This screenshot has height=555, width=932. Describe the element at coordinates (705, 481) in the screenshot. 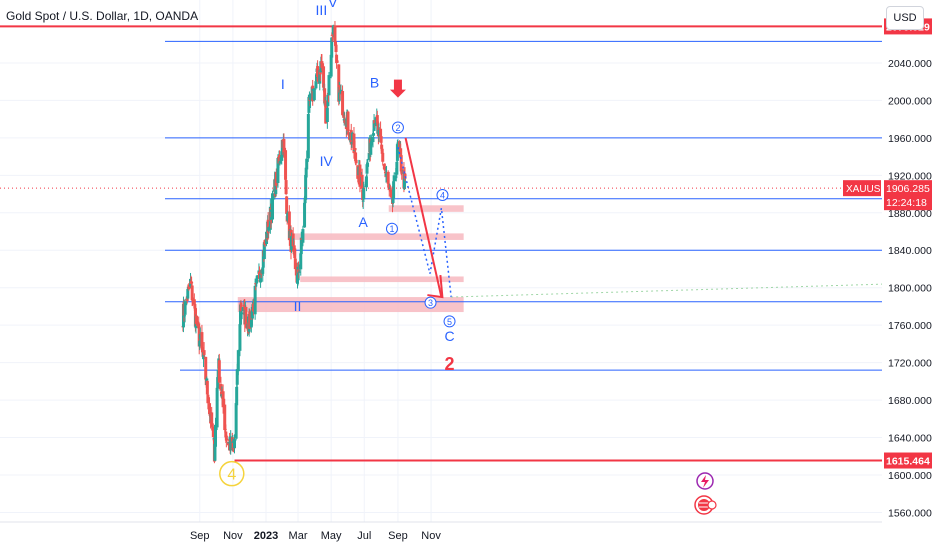

I see `lightning-icon` at that location.